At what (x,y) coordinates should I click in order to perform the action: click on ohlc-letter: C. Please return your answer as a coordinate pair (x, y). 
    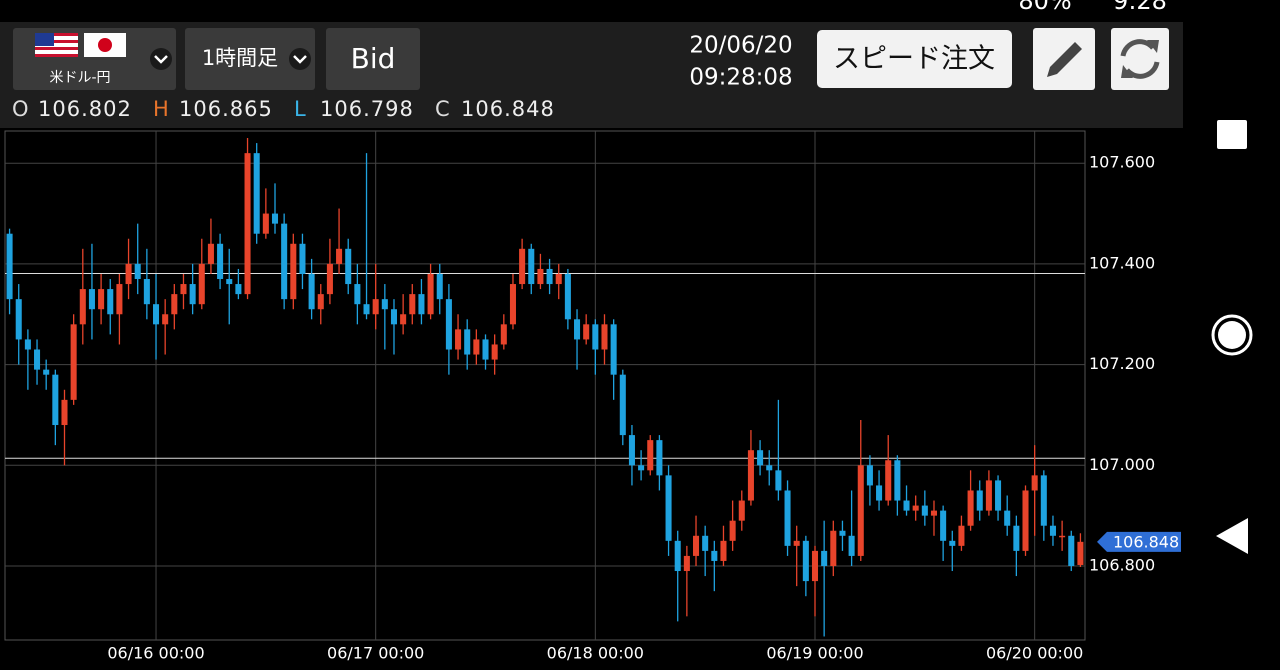
    Looking at the image, I should click on (442, 109).